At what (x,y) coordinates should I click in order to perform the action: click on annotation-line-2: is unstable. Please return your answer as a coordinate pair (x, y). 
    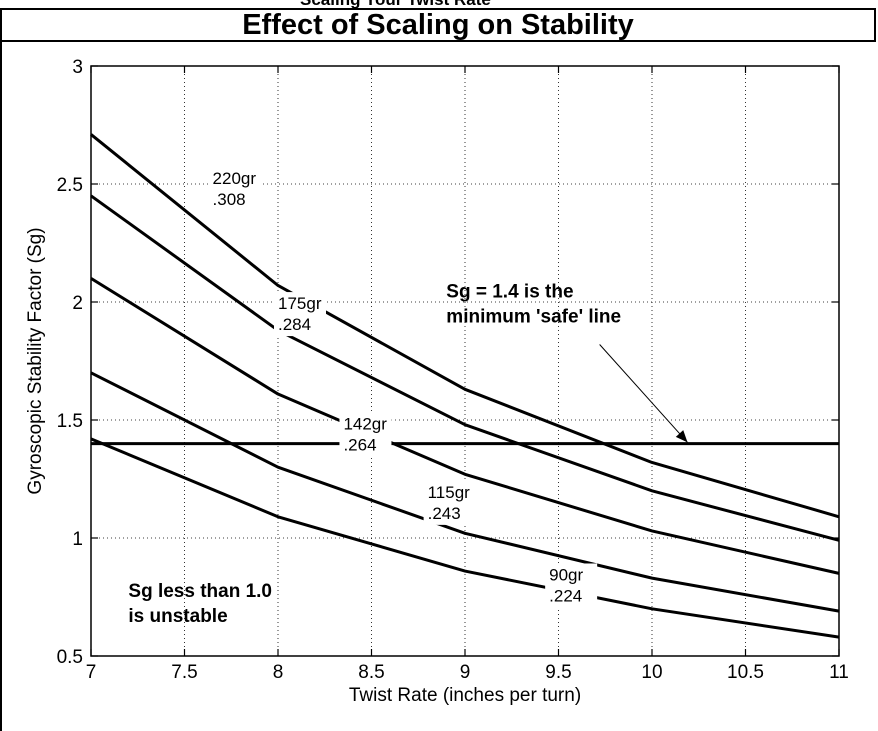
    Looking at the image, I should click on (177, 616).